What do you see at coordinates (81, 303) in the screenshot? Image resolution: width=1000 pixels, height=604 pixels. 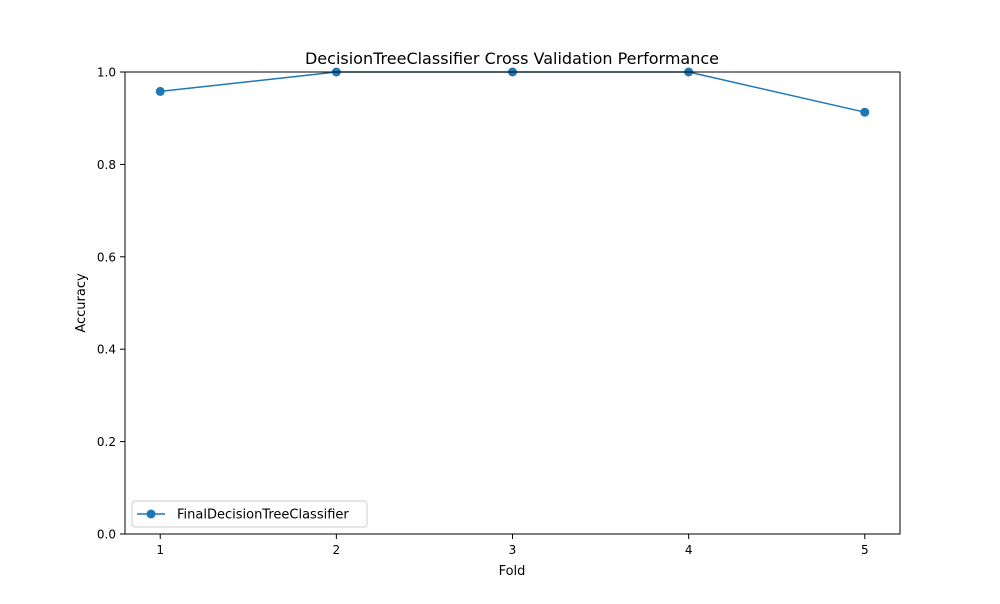 I see `y-axis-label: Accuracy` at bounding box center [81, 303].